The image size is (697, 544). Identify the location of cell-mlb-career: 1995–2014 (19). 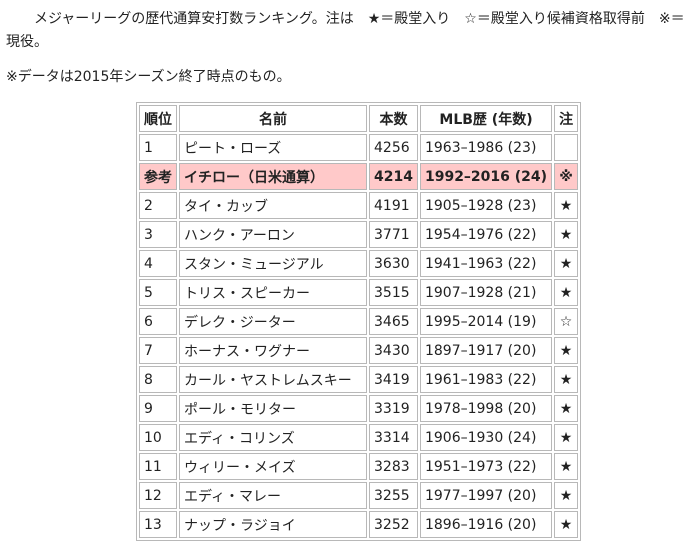
(486, 321).